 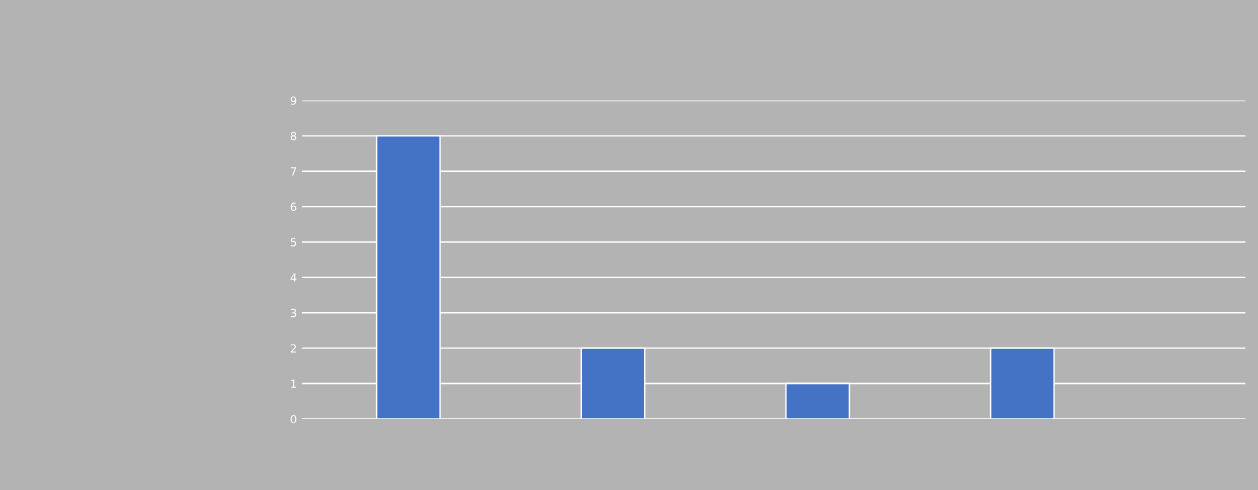 I want to click on y-tick-label: 5, so click(x=293, y=242).